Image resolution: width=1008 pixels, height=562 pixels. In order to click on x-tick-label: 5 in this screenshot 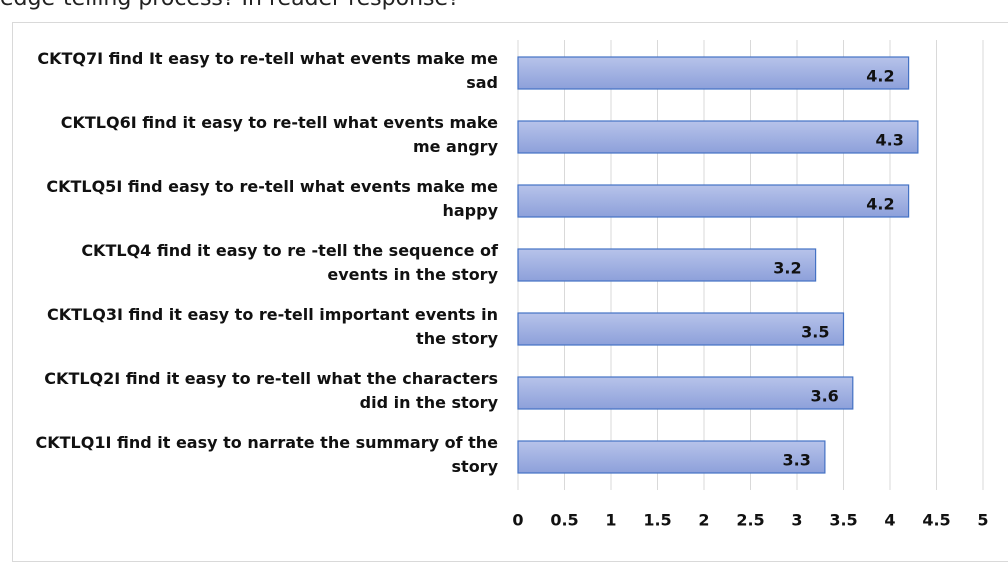, I will do `click(982, 520)`.